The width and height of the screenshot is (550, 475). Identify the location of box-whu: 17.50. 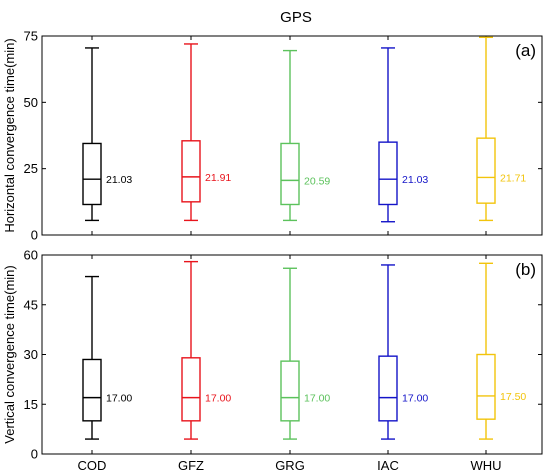
(501, 351).